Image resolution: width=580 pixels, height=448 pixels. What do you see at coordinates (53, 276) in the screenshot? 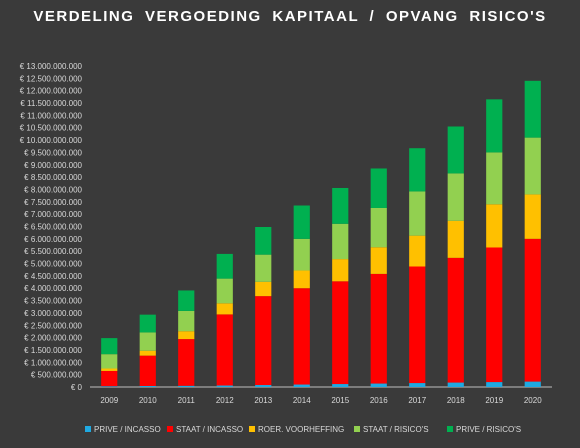
I see `y-tick-label: € 4.500.000.000` at bounding box center [53, 276].